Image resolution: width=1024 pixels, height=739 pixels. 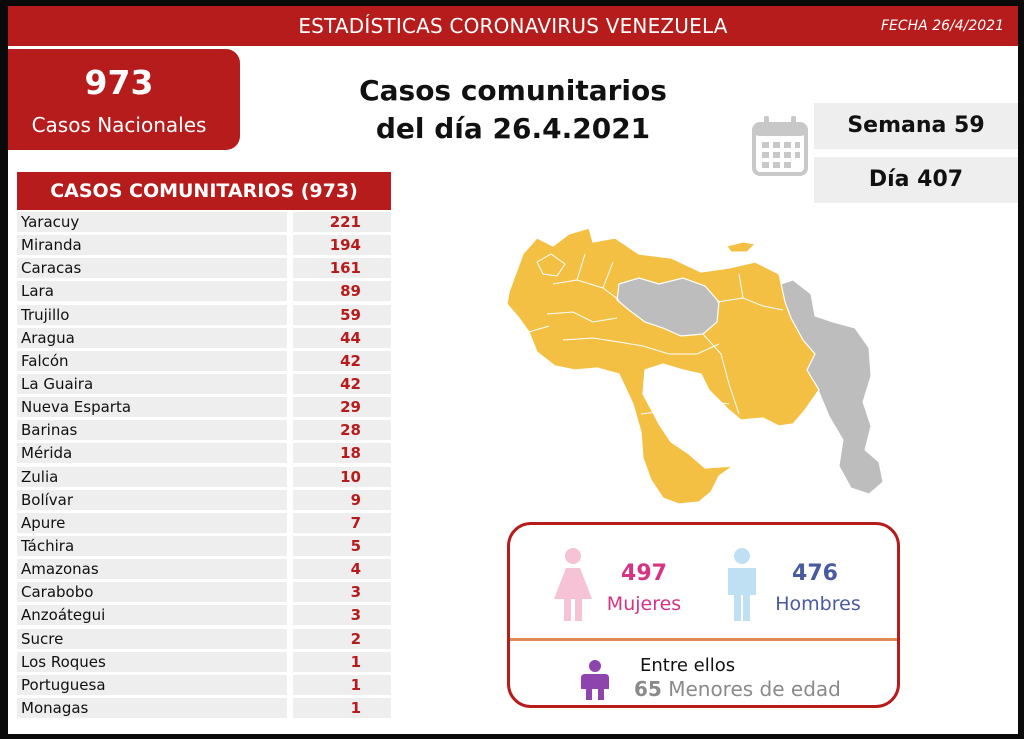 What do you see at coordinates (119, 82) in the screenshot?
I see `national-cases-count: 973` at bounding box center [119, 82].